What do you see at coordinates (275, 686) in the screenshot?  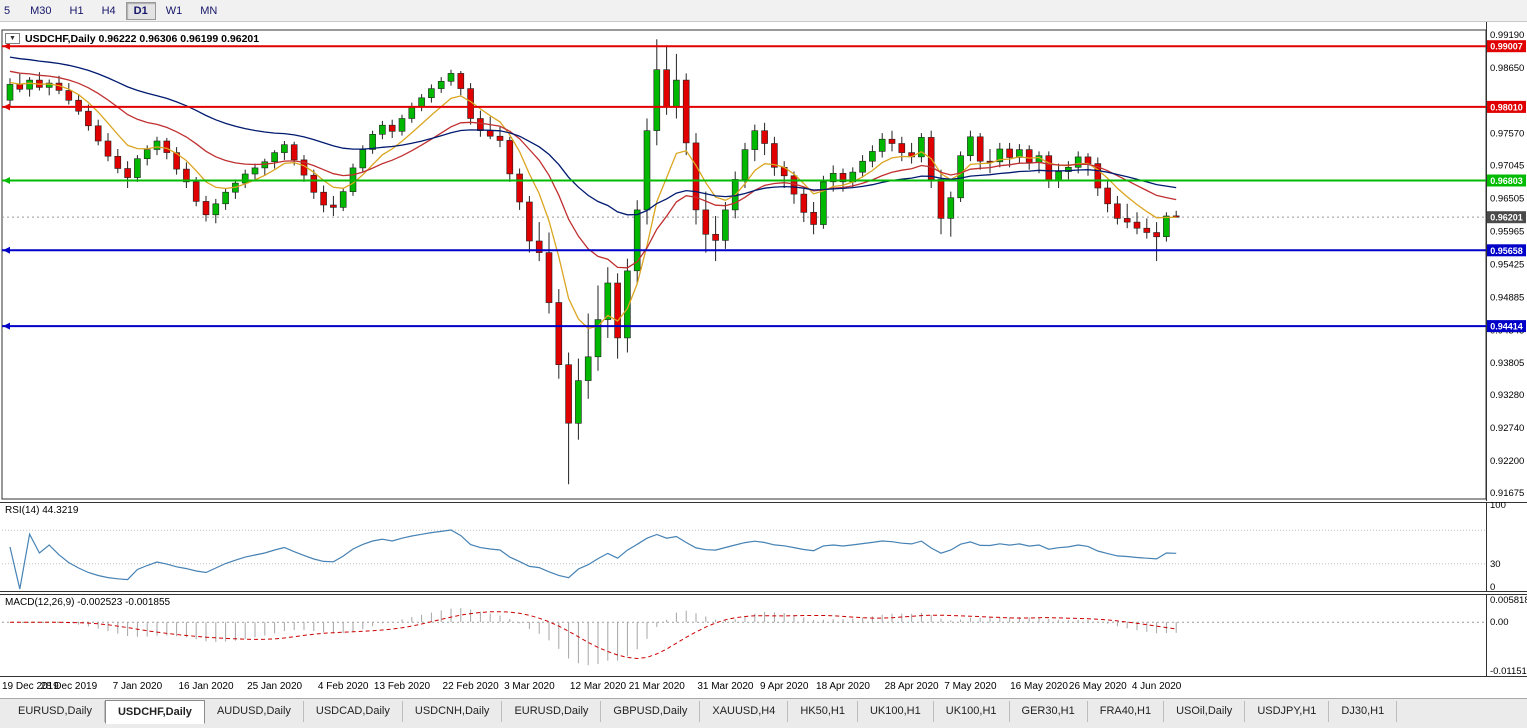 I see `date-label: 25 Jan 2020` at bounding box center [275, 686].